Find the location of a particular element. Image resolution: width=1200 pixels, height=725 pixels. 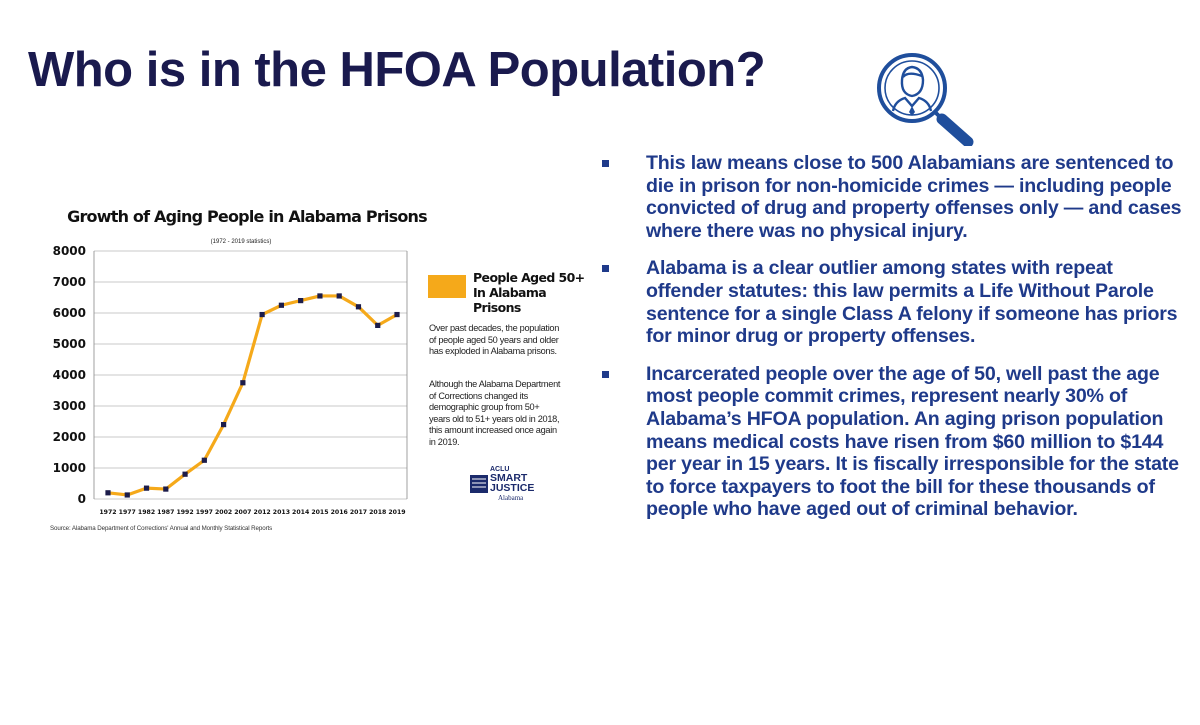

y-tick-label: 2000 is located at coordinates (69, 437).